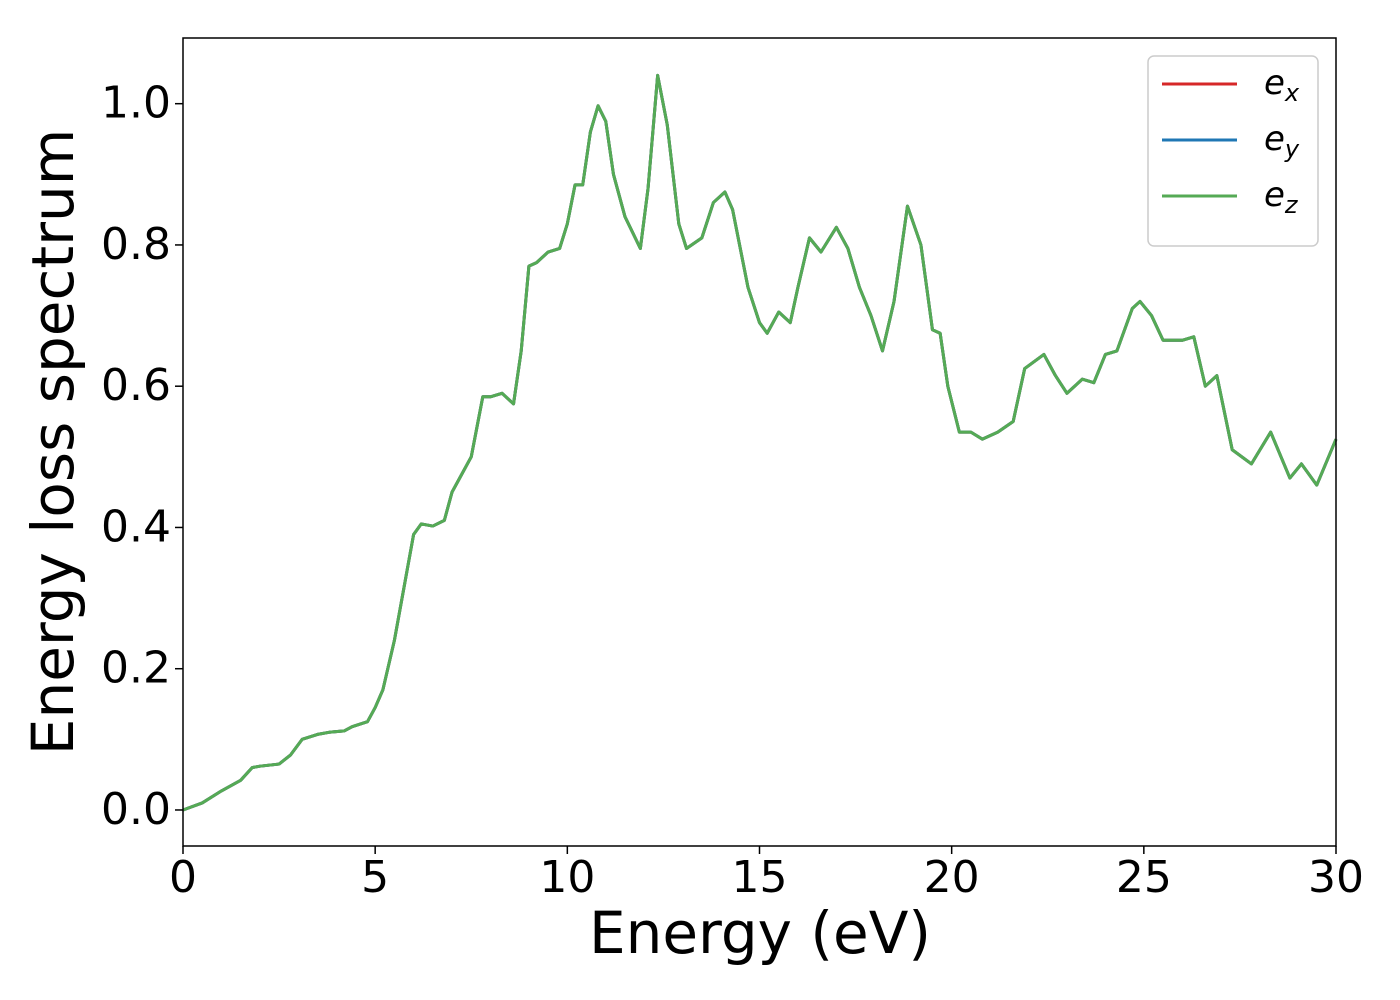 The image size is (1400, 1000). I want to click on legend-label: ey, so click(1282, 141).